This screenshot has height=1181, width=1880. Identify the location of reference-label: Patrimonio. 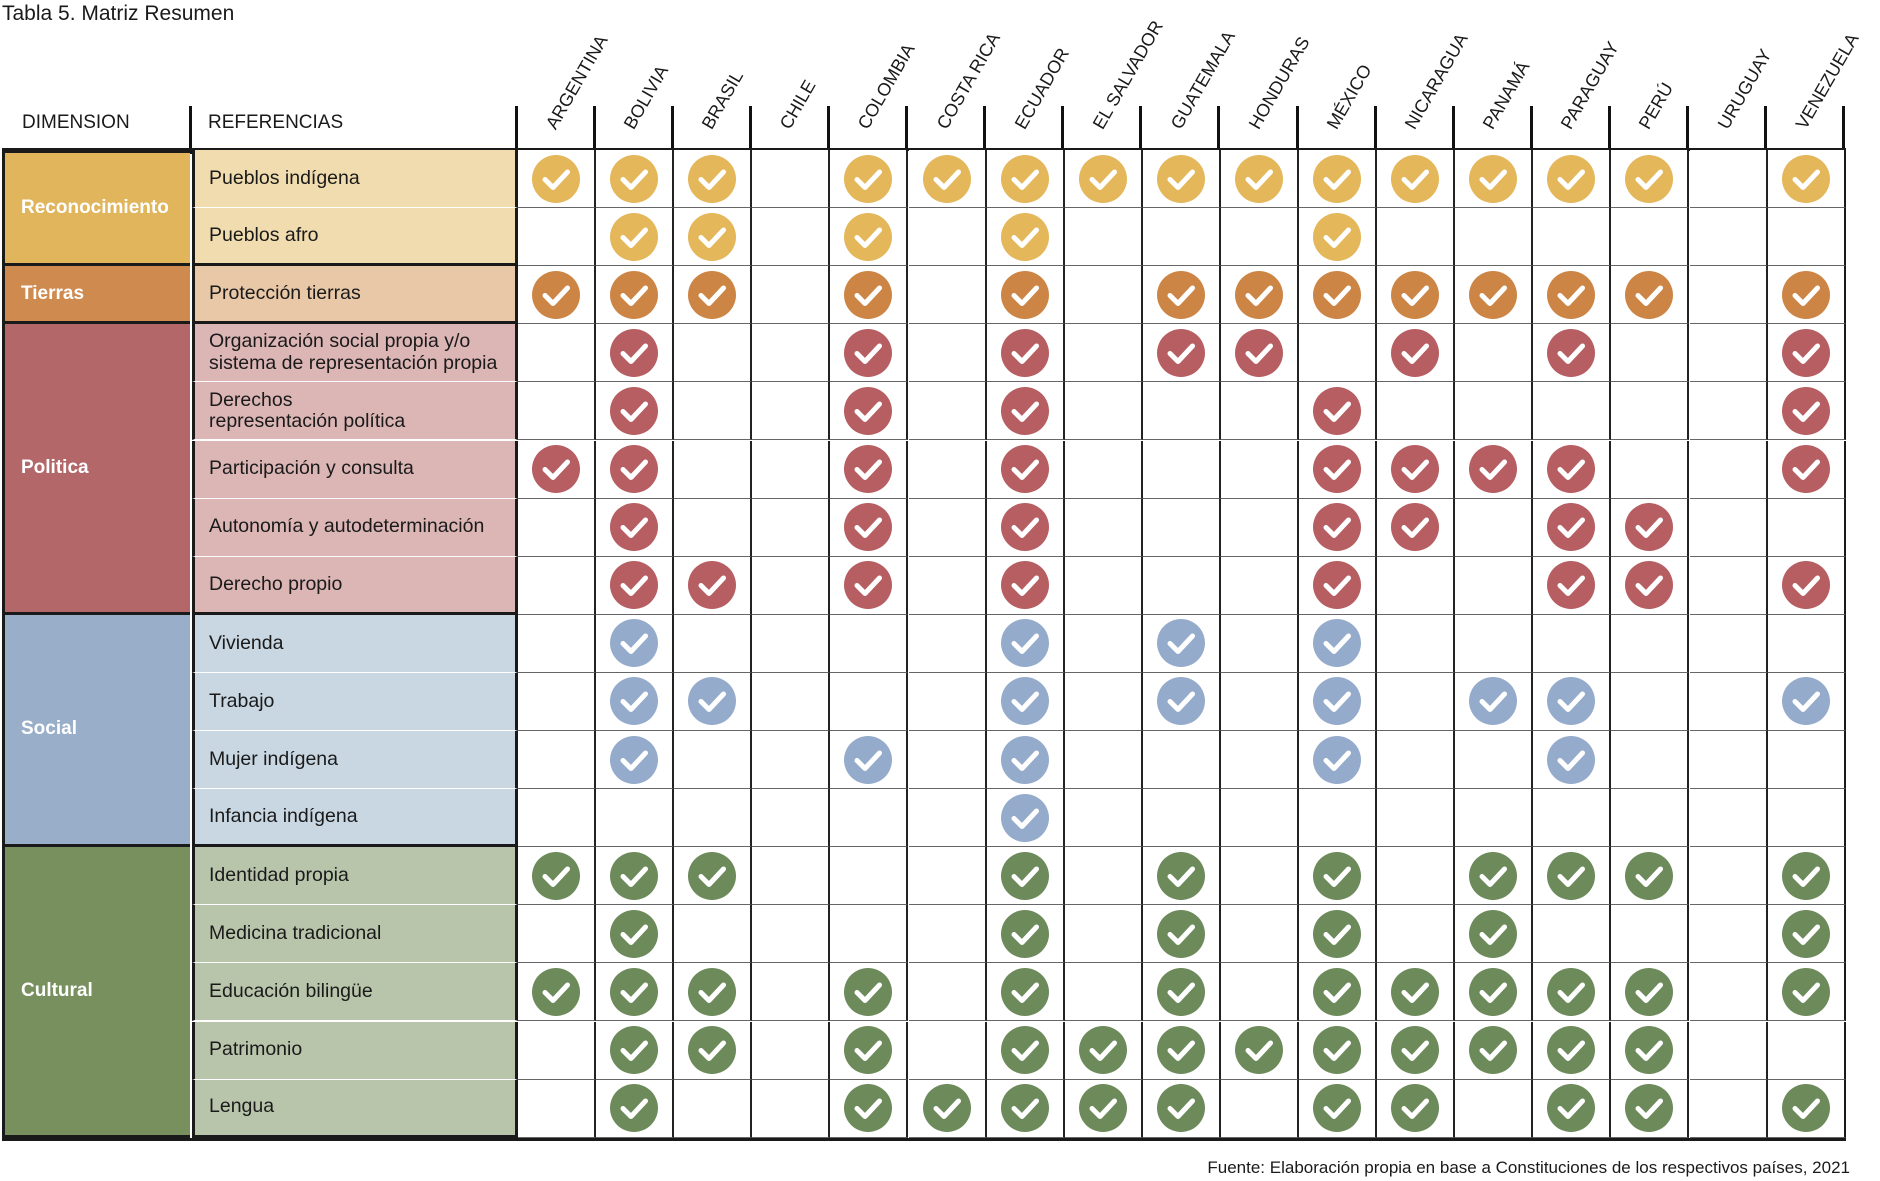
(355, 1050).